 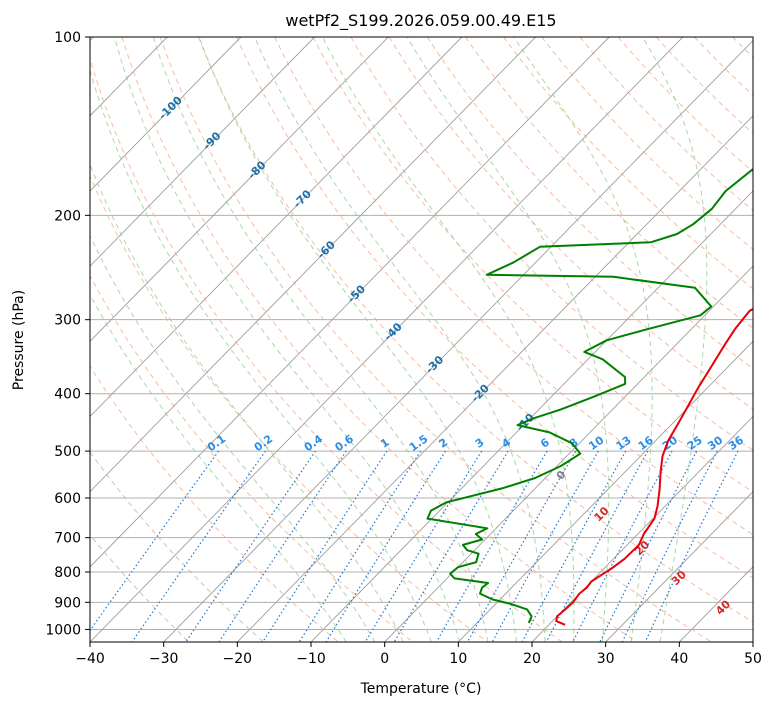 What do you see at coordinates (67, 539) in the screenshot?
I see `y-tick-label: 700` at bounding box center [67, 539].